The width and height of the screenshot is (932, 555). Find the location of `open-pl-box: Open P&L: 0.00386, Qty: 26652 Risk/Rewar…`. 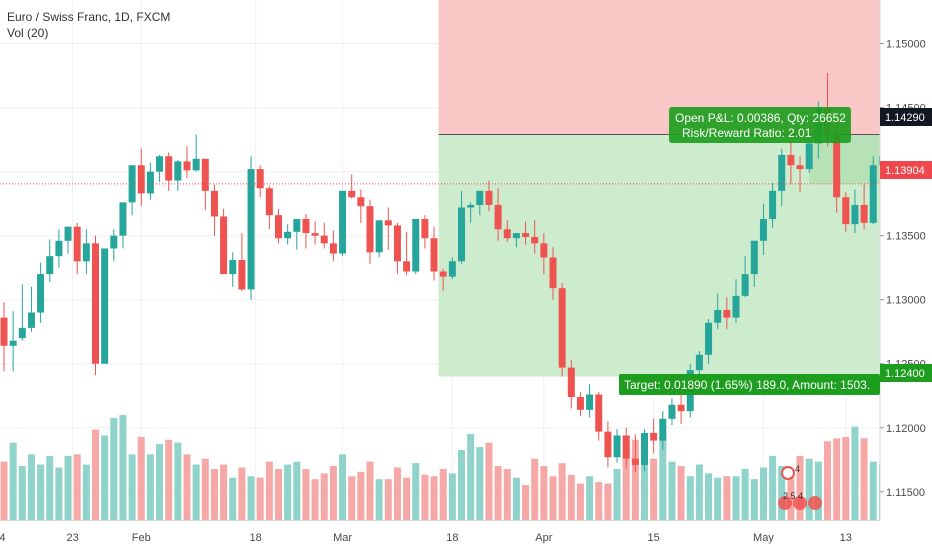

open-pl-box: Open P&L: 0.00386, Qty: 26652 Risk/Rewar… is located at coordinates (760, 125).